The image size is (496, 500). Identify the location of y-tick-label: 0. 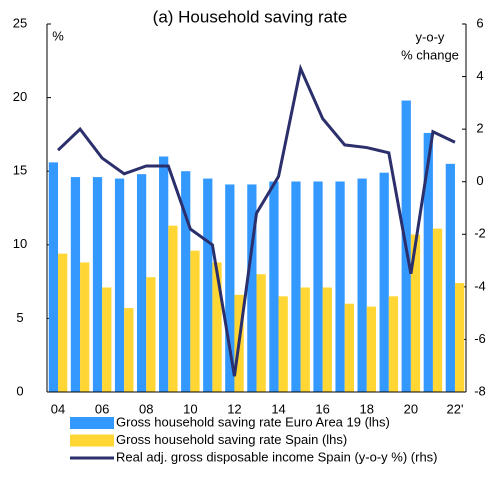
(19, 390).